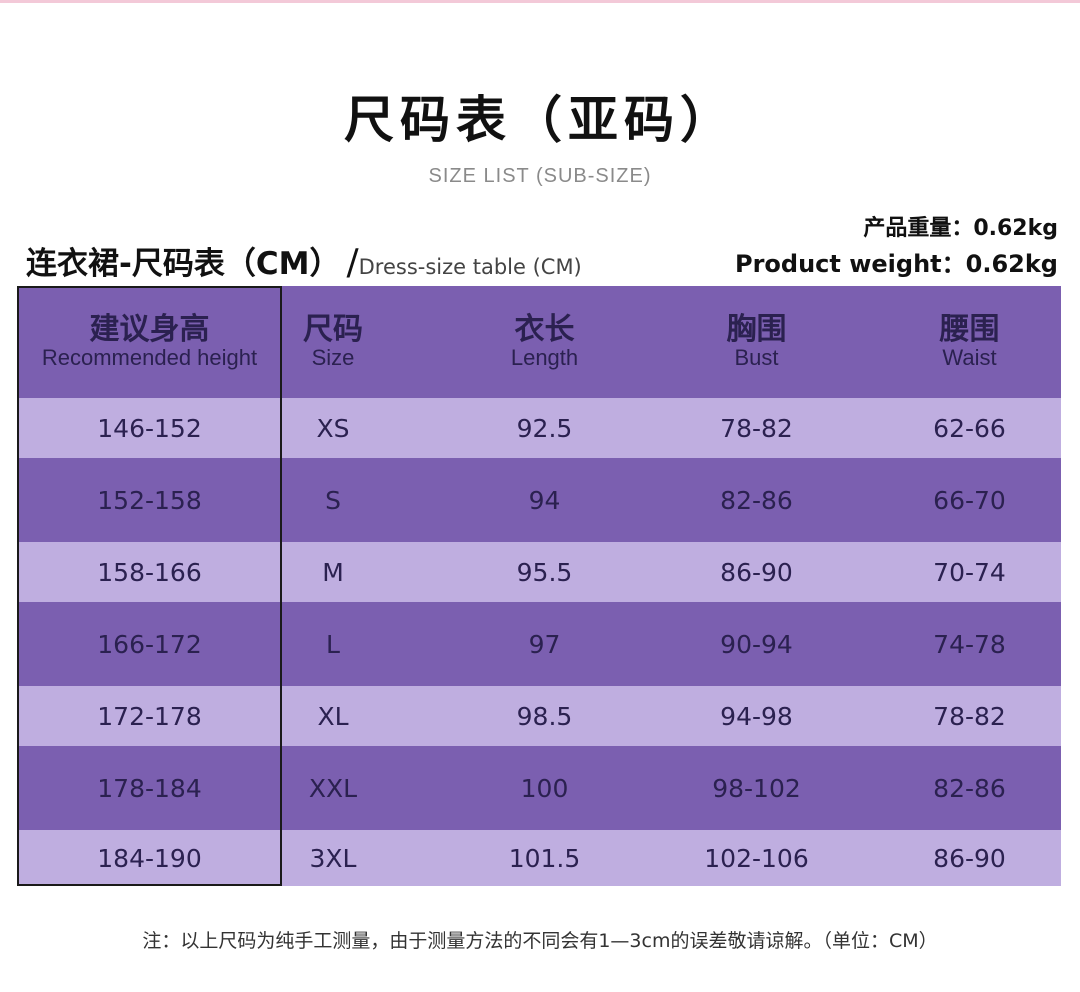 This screenshot has width=1080, height=992. What do you see at coordinates (333, 716) in the screenshot?
I see `cell-size: XL` at bounding box center [333, 716].